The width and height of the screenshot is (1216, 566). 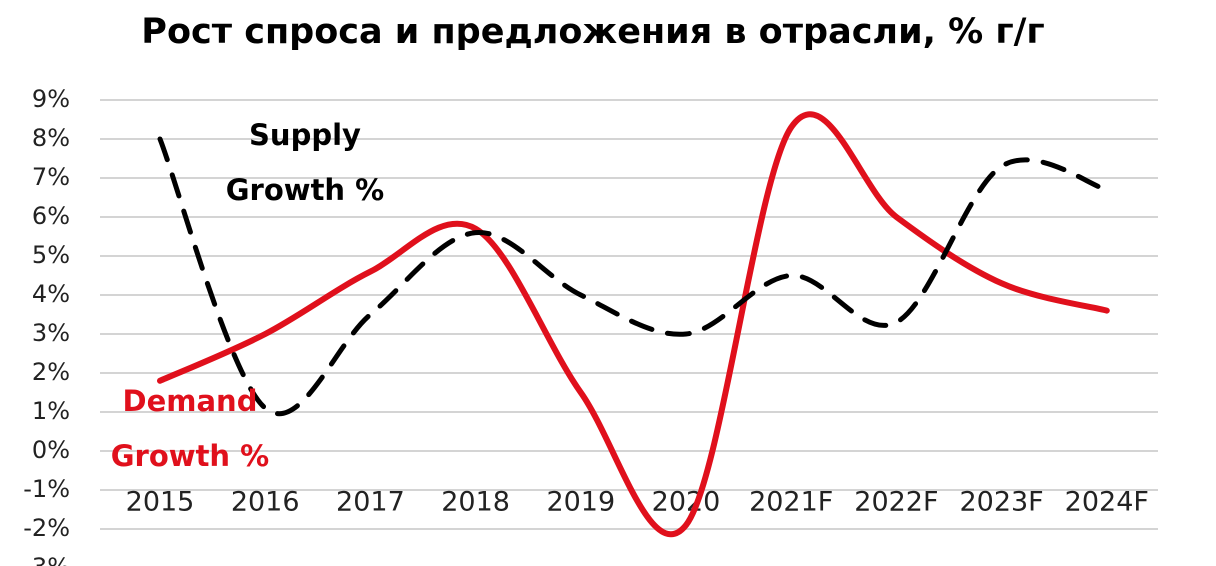 I want to click on y-tick-label: 7%, so click(x=51, y=177).